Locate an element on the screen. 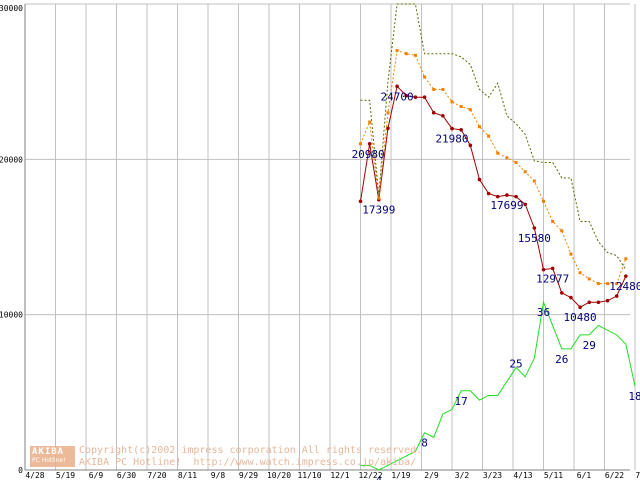 The image size is (640, 480). akiba-logo: AKIBA PC Hotline! is located at coordinates (52, 456).